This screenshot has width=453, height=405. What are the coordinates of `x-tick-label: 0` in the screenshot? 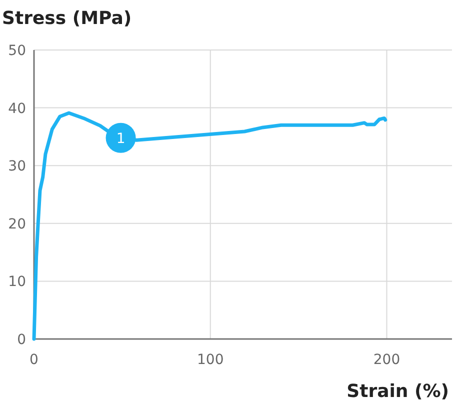 It's located at (34, 360).